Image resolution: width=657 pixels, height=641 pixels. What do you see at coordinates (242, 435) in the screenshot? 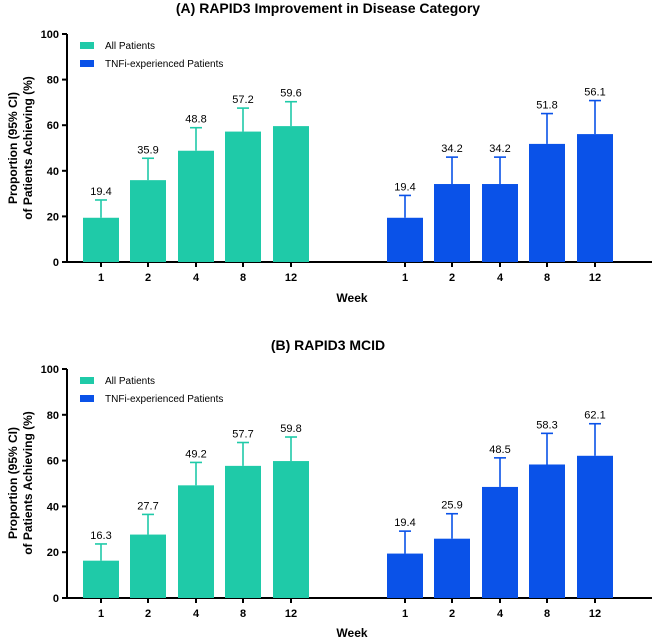
I see `data-label: 57.7` at bounding box center [242, 435].